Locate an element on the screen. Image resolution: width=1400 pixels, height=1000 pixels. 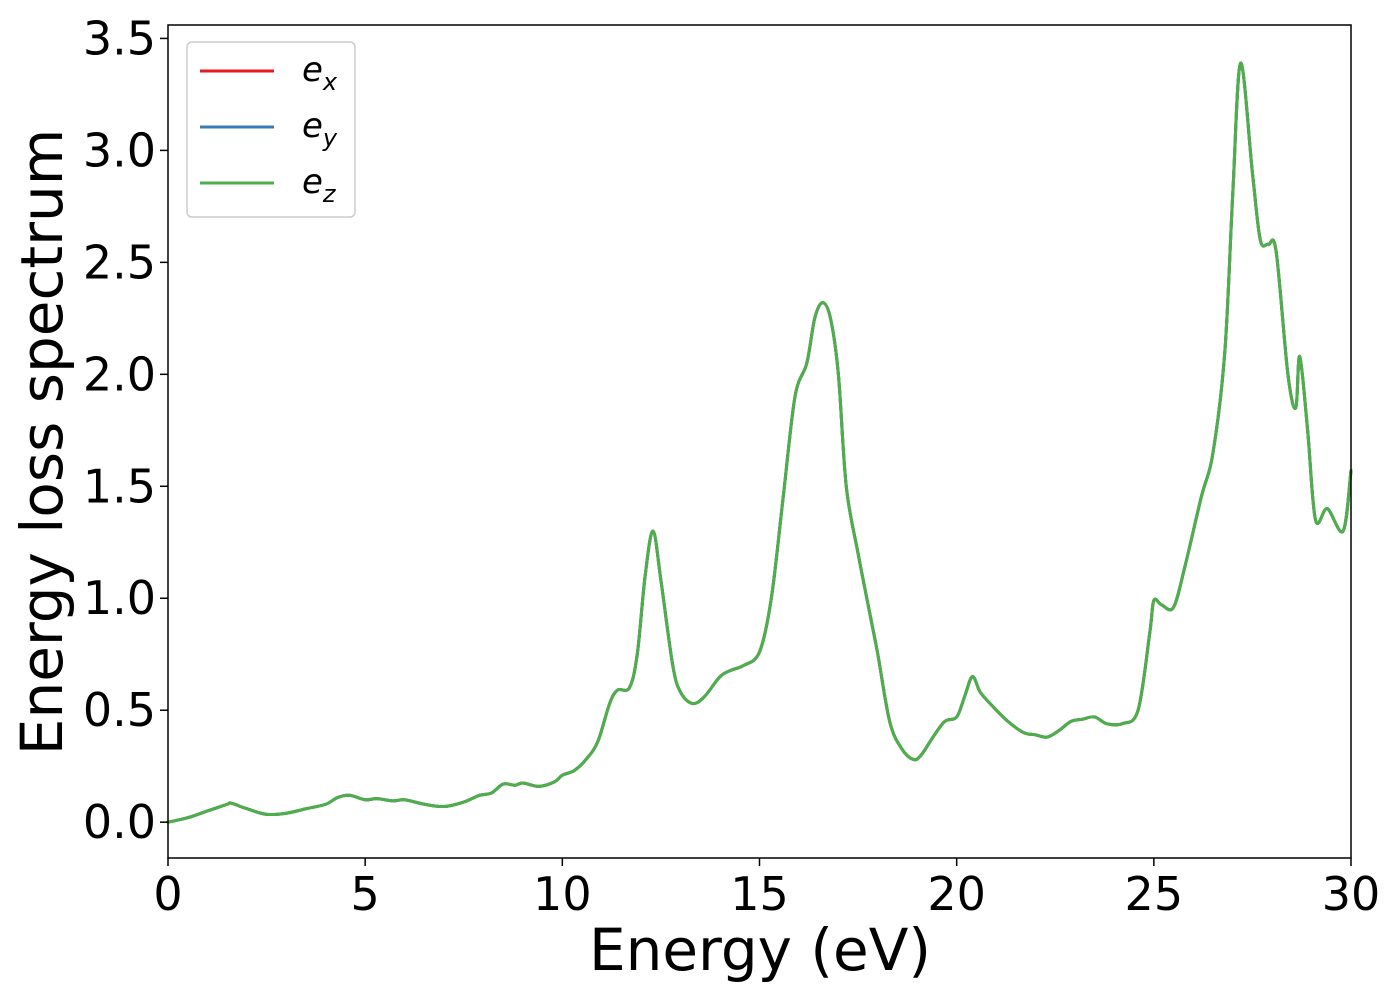
y-tick-label: 2.5 is located at coordinates (119, 262).